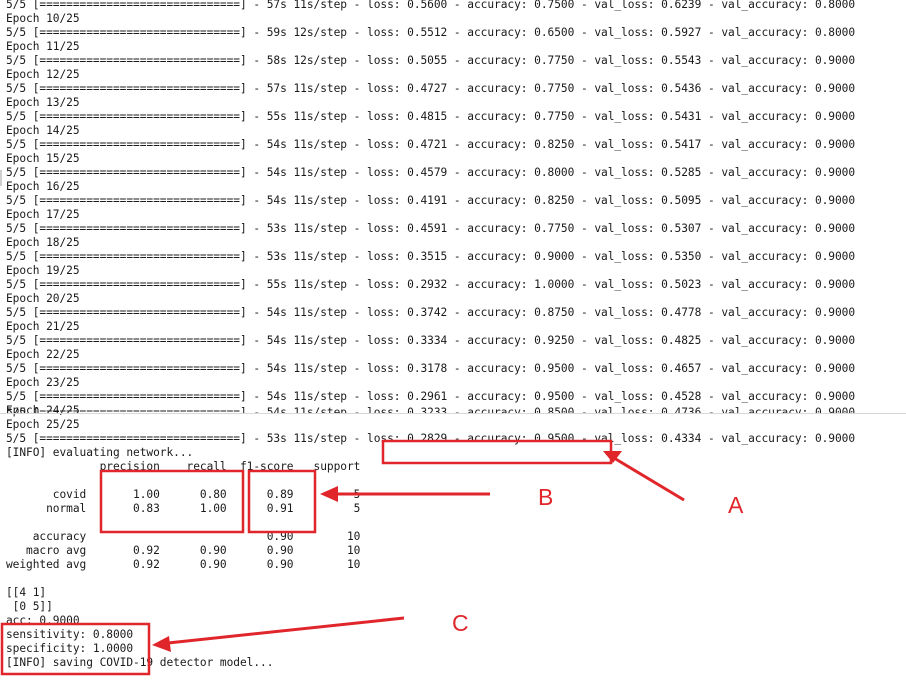  I want to click on terminal-line: [0 5]], so click(29, 606).